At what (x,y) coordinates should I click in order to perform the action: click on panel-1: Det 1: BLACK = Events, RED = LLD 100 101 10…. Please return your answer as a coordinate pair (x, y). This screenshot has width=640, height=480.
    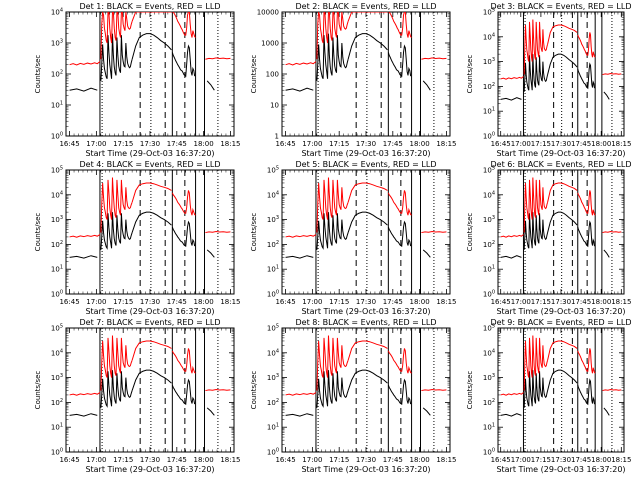
    Looking at the image, I should click on (137, 80).